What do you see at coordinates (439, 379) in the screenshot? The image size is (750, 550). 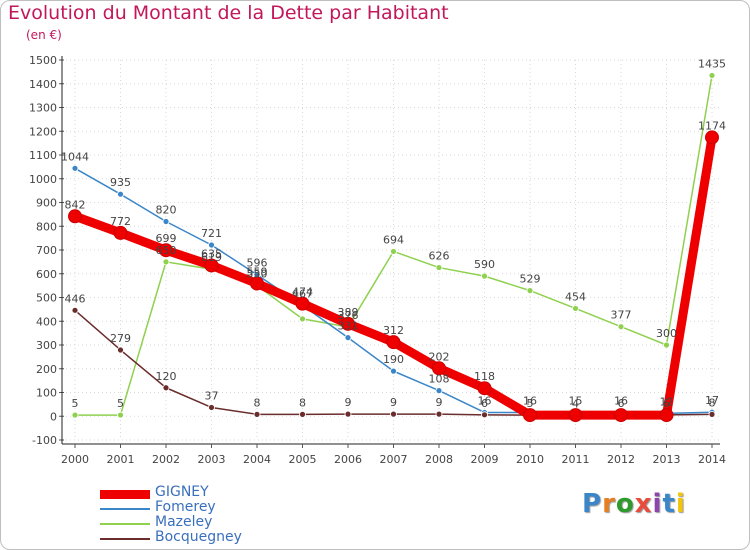 I see `data-label-fomerey: 108` at bounding box center [439, 379].